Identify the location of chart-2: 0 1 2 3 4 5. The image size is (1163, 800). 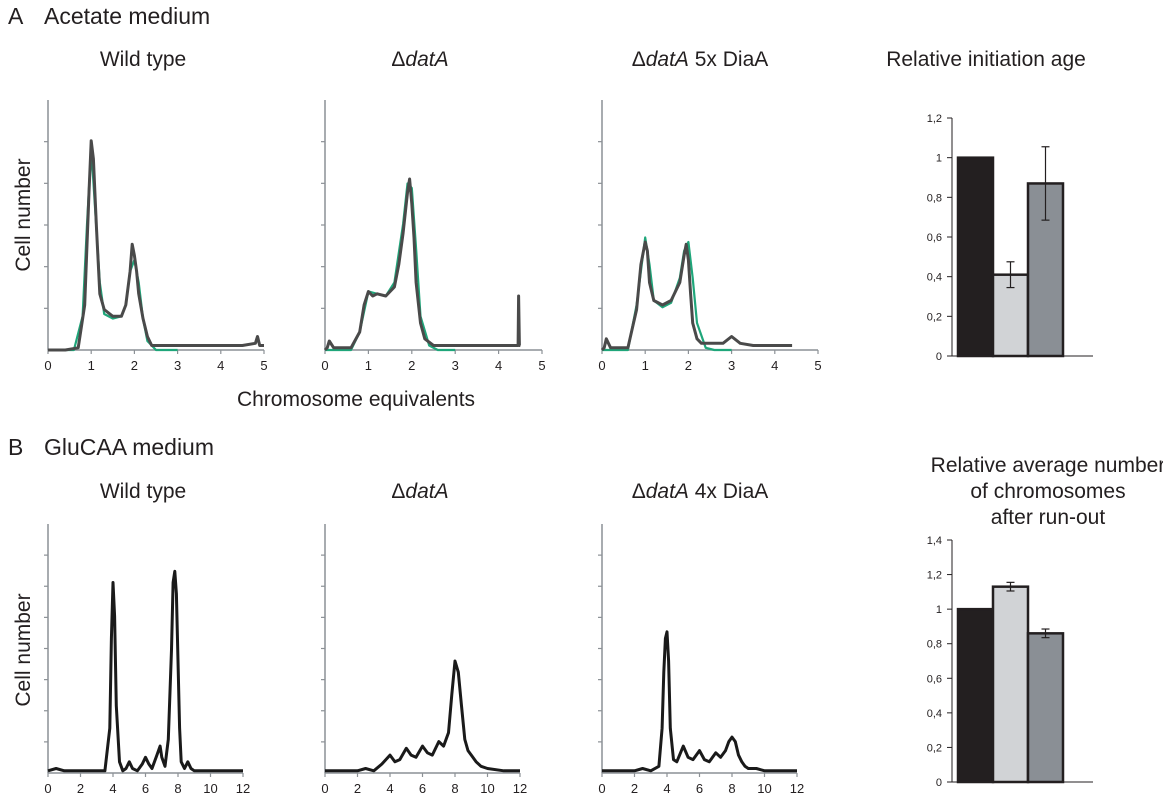
(710, 236).